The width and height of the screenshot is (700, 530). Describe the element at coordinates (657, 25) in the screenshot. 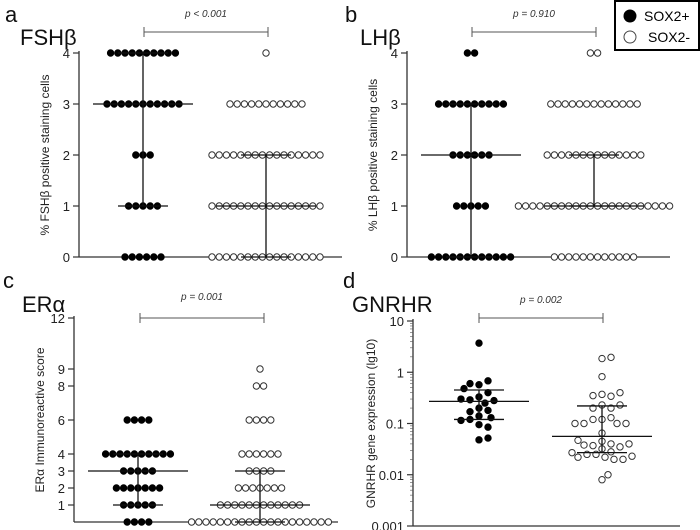

I see `legend: SOX2+ SOX2-` at that location.